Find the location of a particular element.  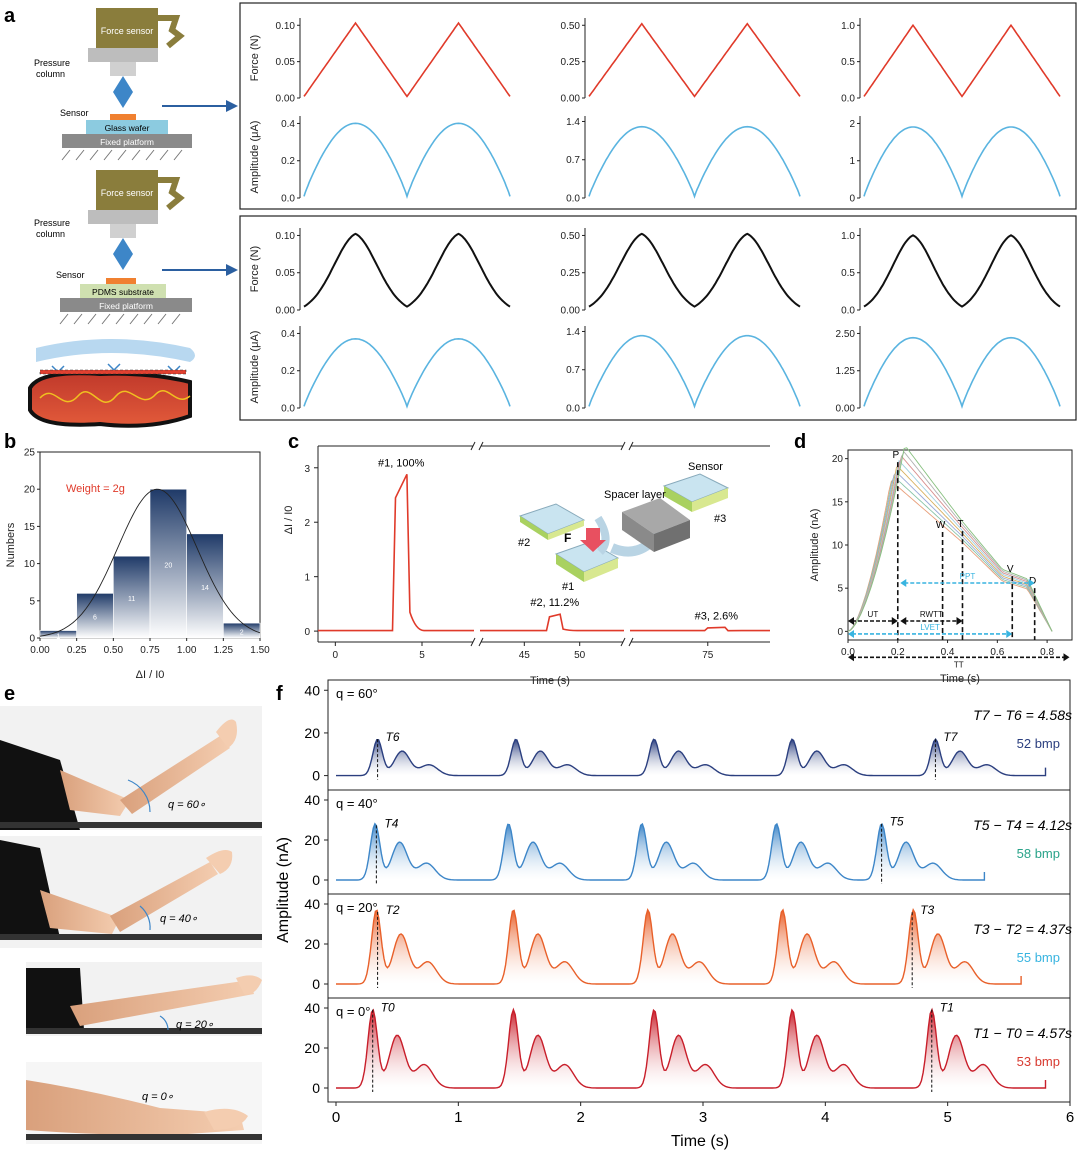

angle-arc is located at coordinates (145, 918).